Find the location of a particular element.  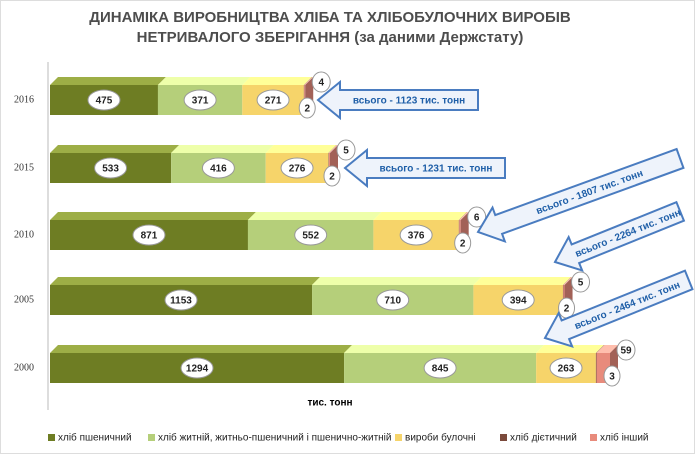

value-label: 533 is located at coordinates (110, 169).